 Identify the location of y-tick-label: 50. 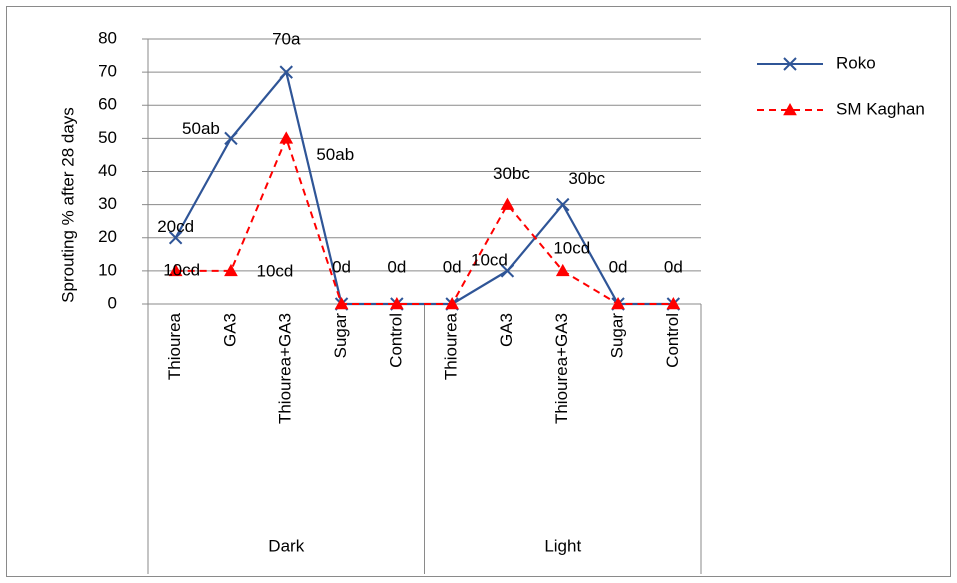
(107, 137).